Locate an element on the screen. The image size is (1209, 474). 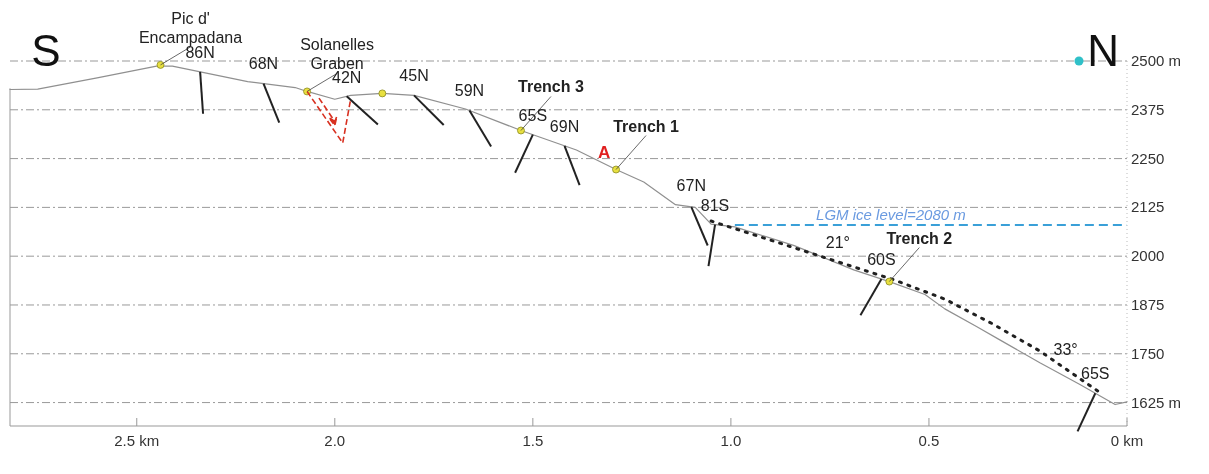
annotation: A is located at coordinates (604, 152).